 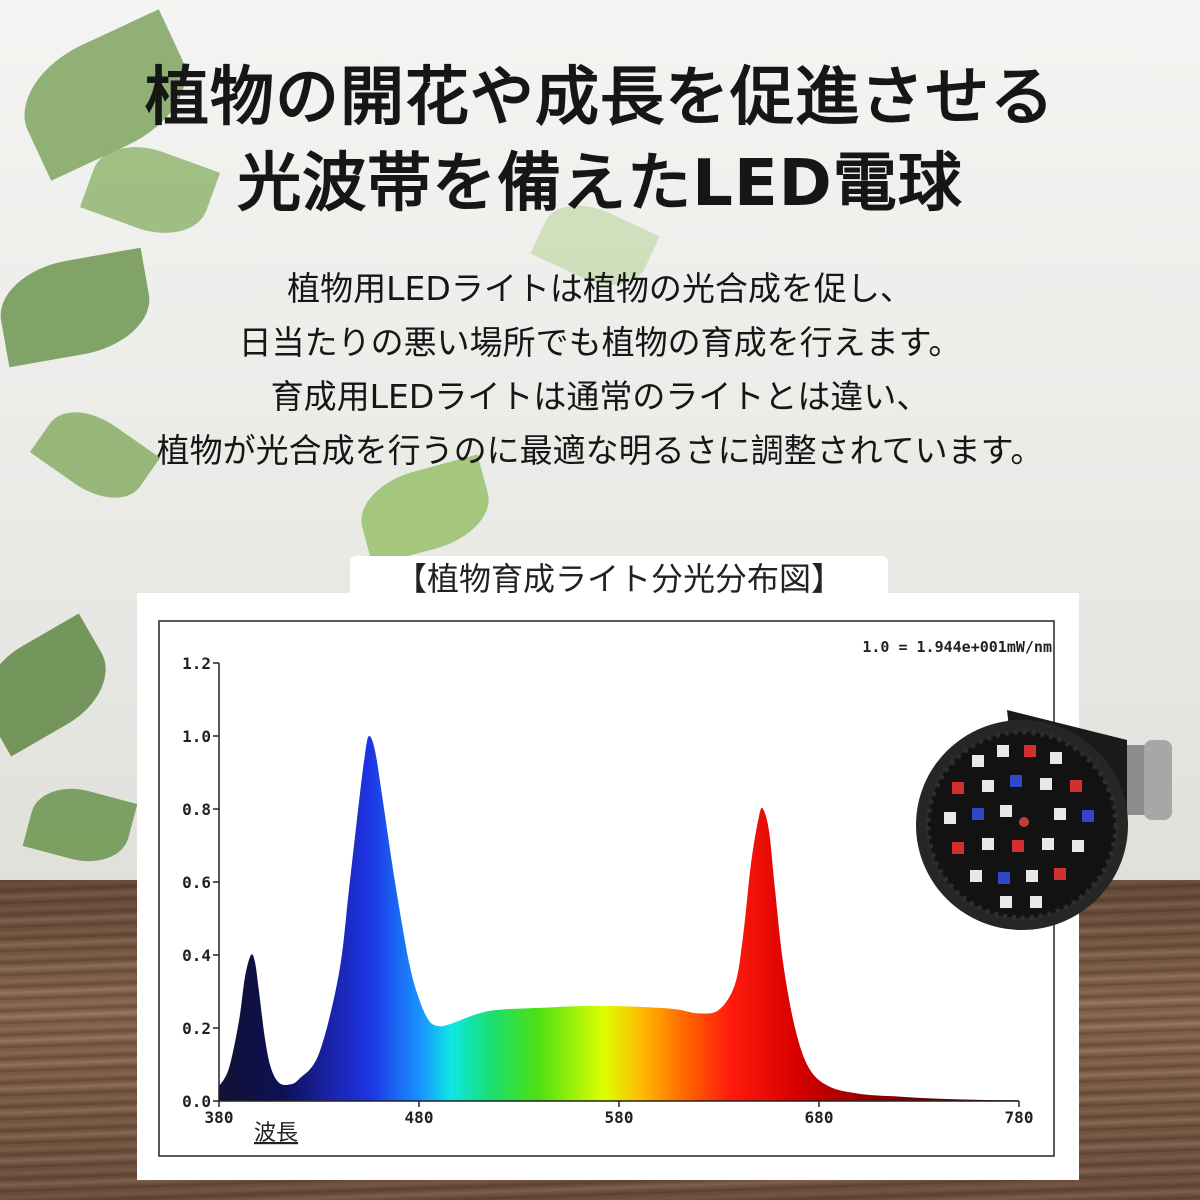 What do you see at coordinates (819, 1117) in the screenshot?
I see `x-tick-label: 680` at bounding box center [819, 1117].